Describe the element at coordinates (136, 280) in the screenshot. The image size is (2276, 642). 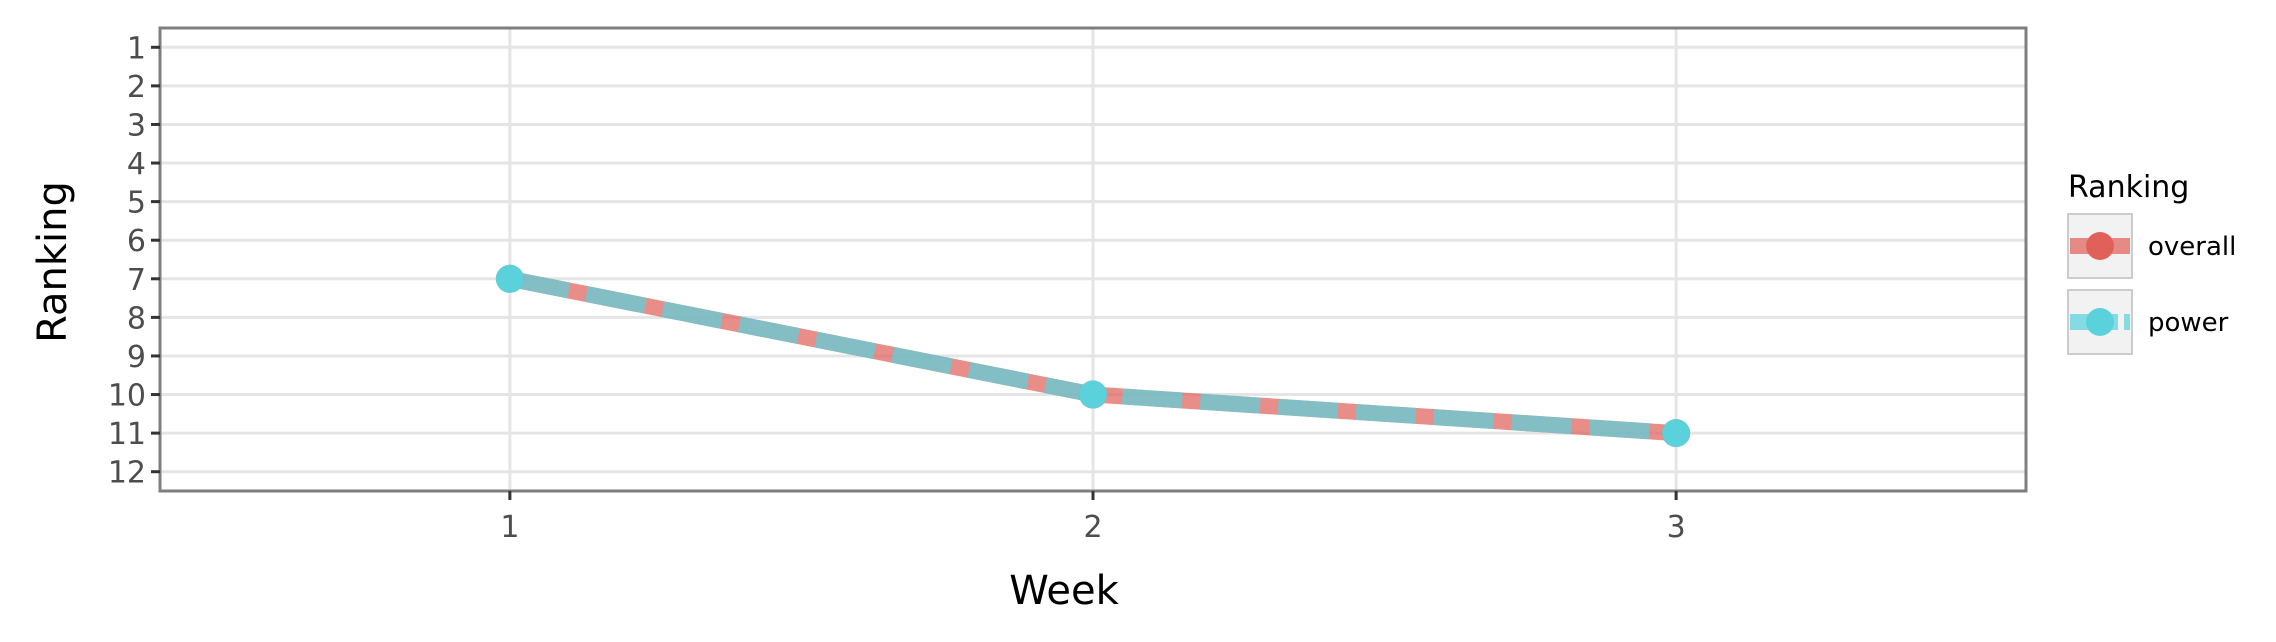
I see `y-tick-label: 7` at that location.